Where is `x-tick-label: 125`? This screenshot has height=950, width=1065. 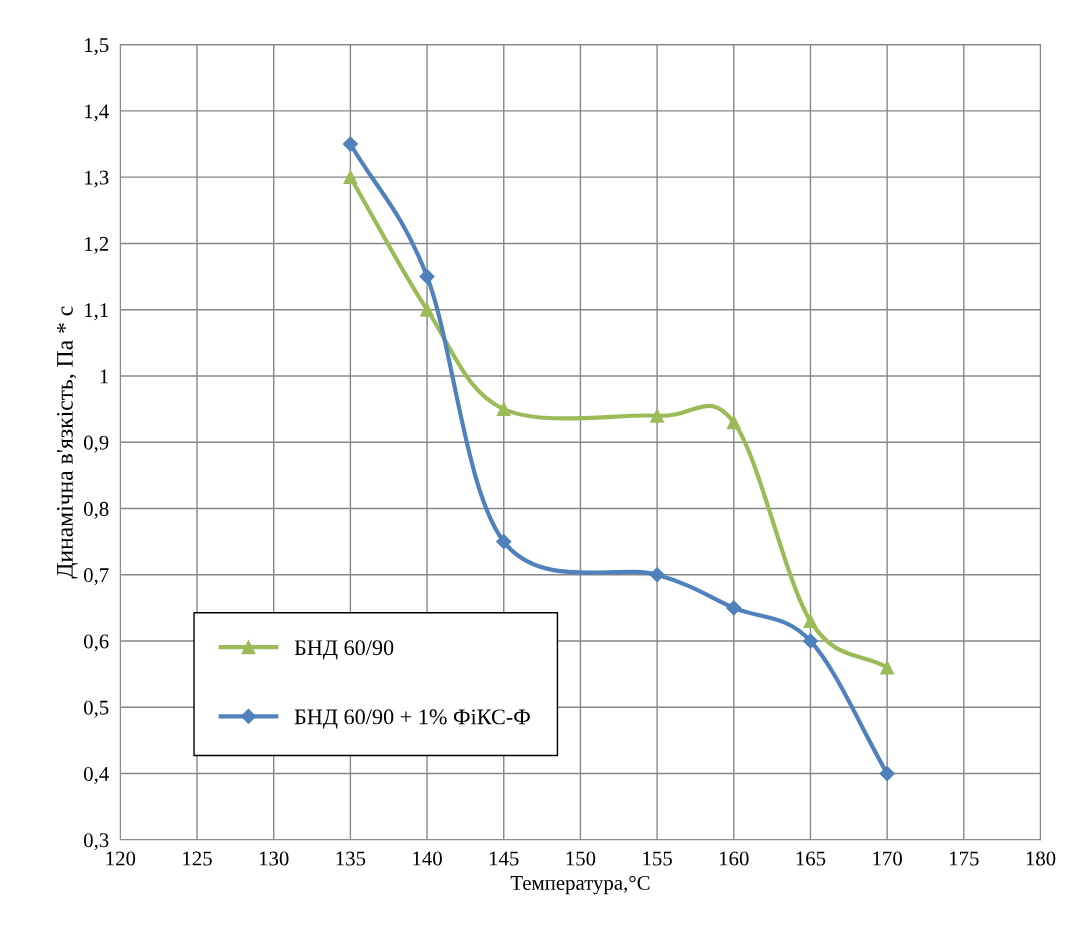
x-tick-label: 125 is located at coordinates (197, 858).